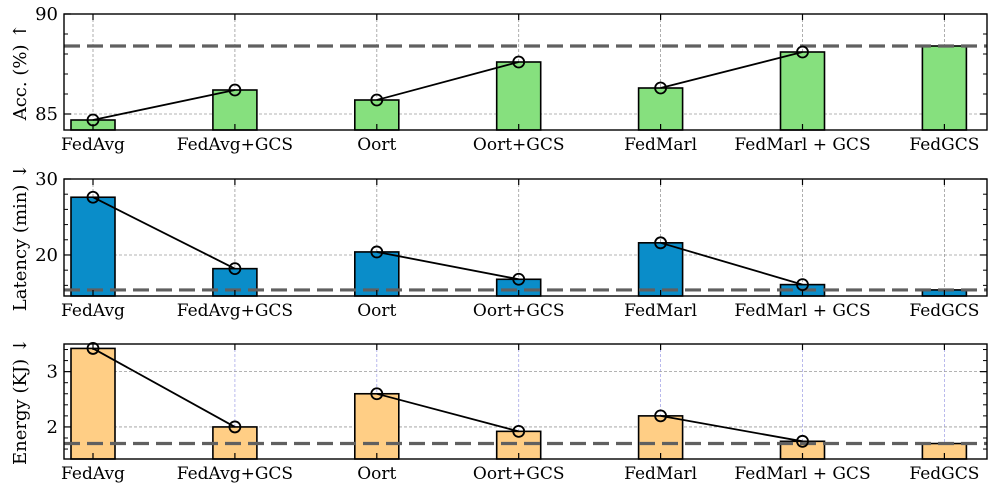 This screenshot has width=997, height=492. I want to click on y-axis-title: Latency (min) ↓, so click(20, 237).